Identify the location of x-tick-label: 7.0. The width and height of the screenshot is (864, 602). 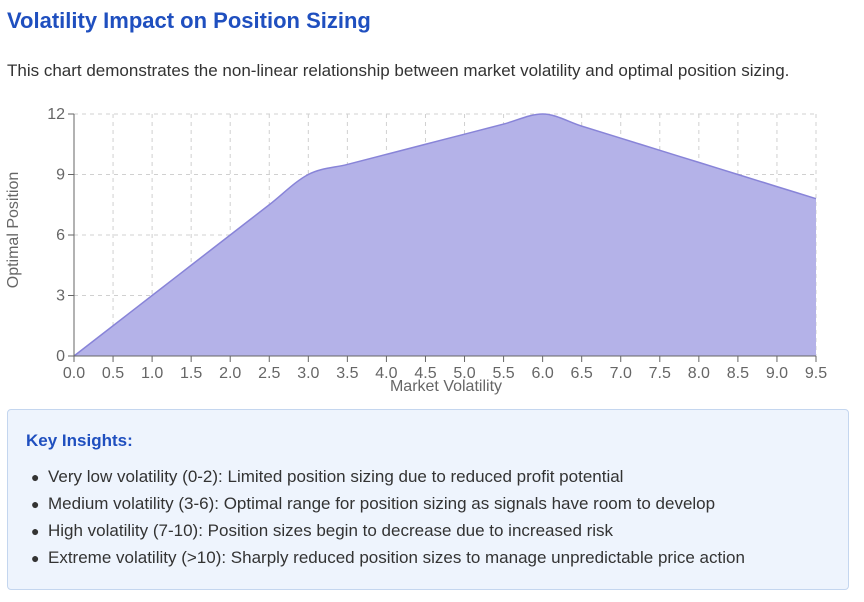
(621, 373).